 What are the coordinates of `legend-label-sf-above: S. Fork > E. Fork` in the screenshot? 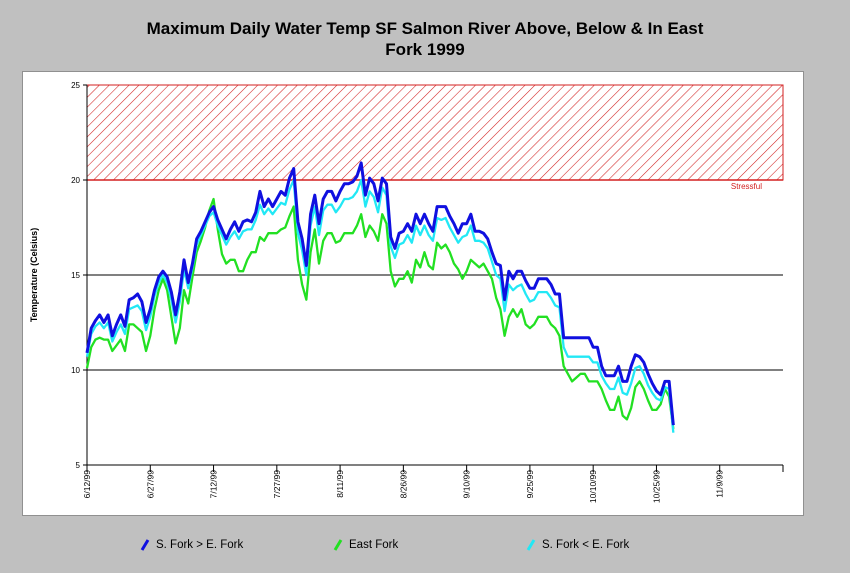 It's located at (200, 545).